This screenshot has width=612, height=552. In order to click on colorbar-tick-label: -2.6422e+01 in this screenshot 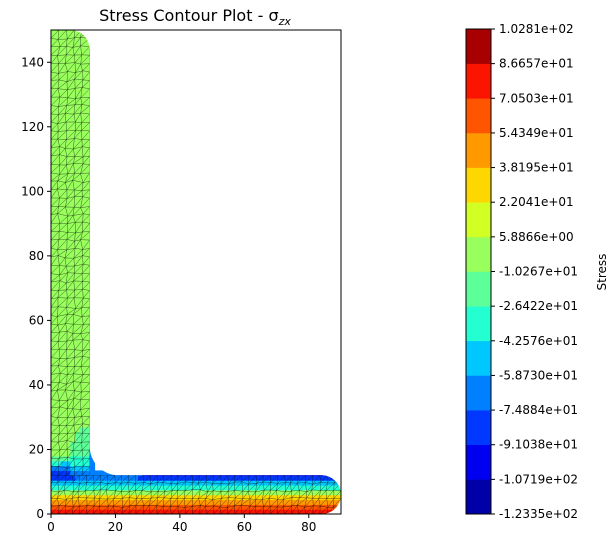, I will do `click(538, 306)`.